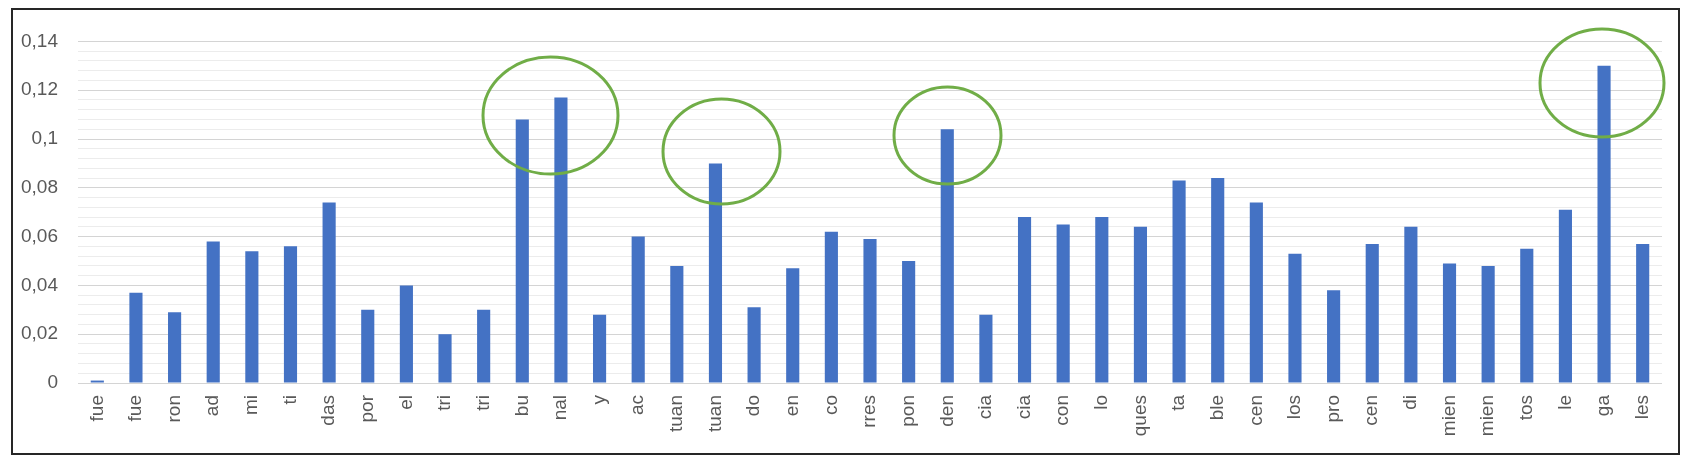 The height and width of the screenshot is (462, 1682). Describe the element at coordinates (830, 405) in the screenshot. I see `x-tick-label: co` at that location.